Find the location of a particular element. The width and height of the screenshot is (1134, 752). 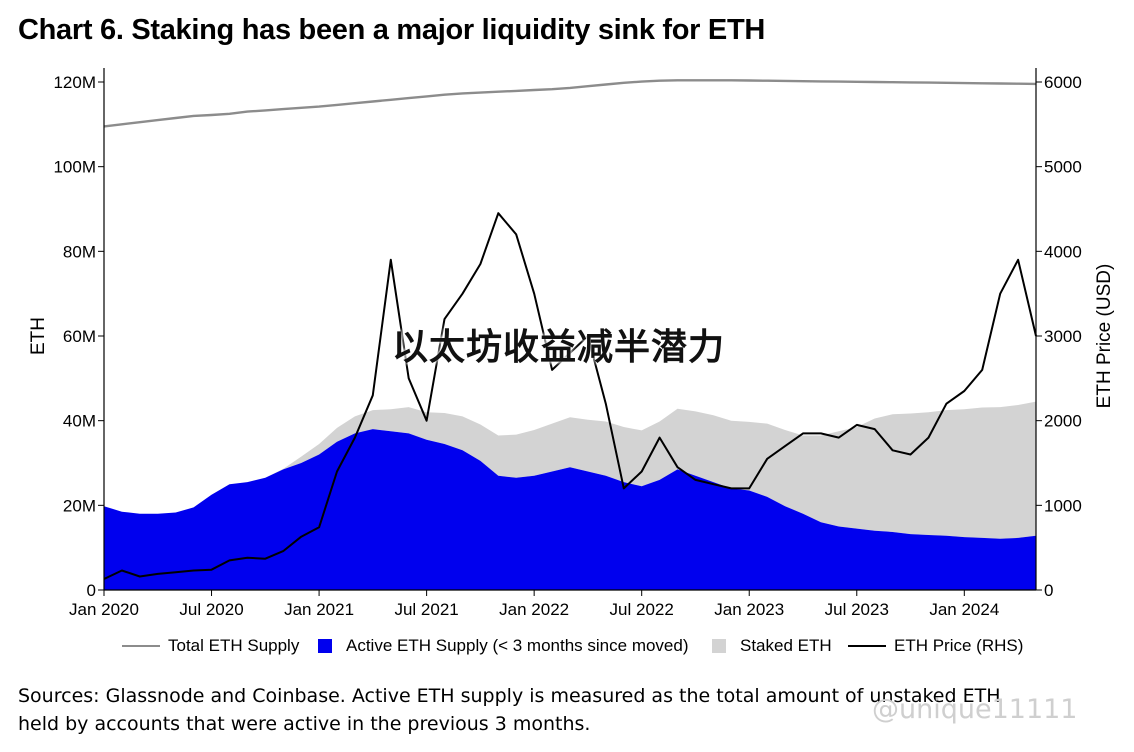

x-tick-label: Jan 2022 is located at coordinates (534, 609).